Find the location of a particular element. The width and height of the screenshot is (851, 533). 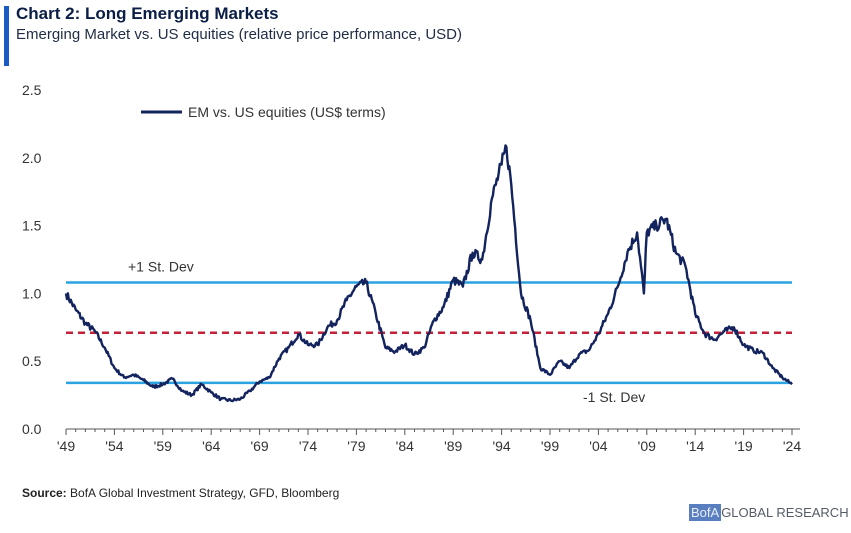

bofa-logo: BofA is located at coordinates (705, 512).